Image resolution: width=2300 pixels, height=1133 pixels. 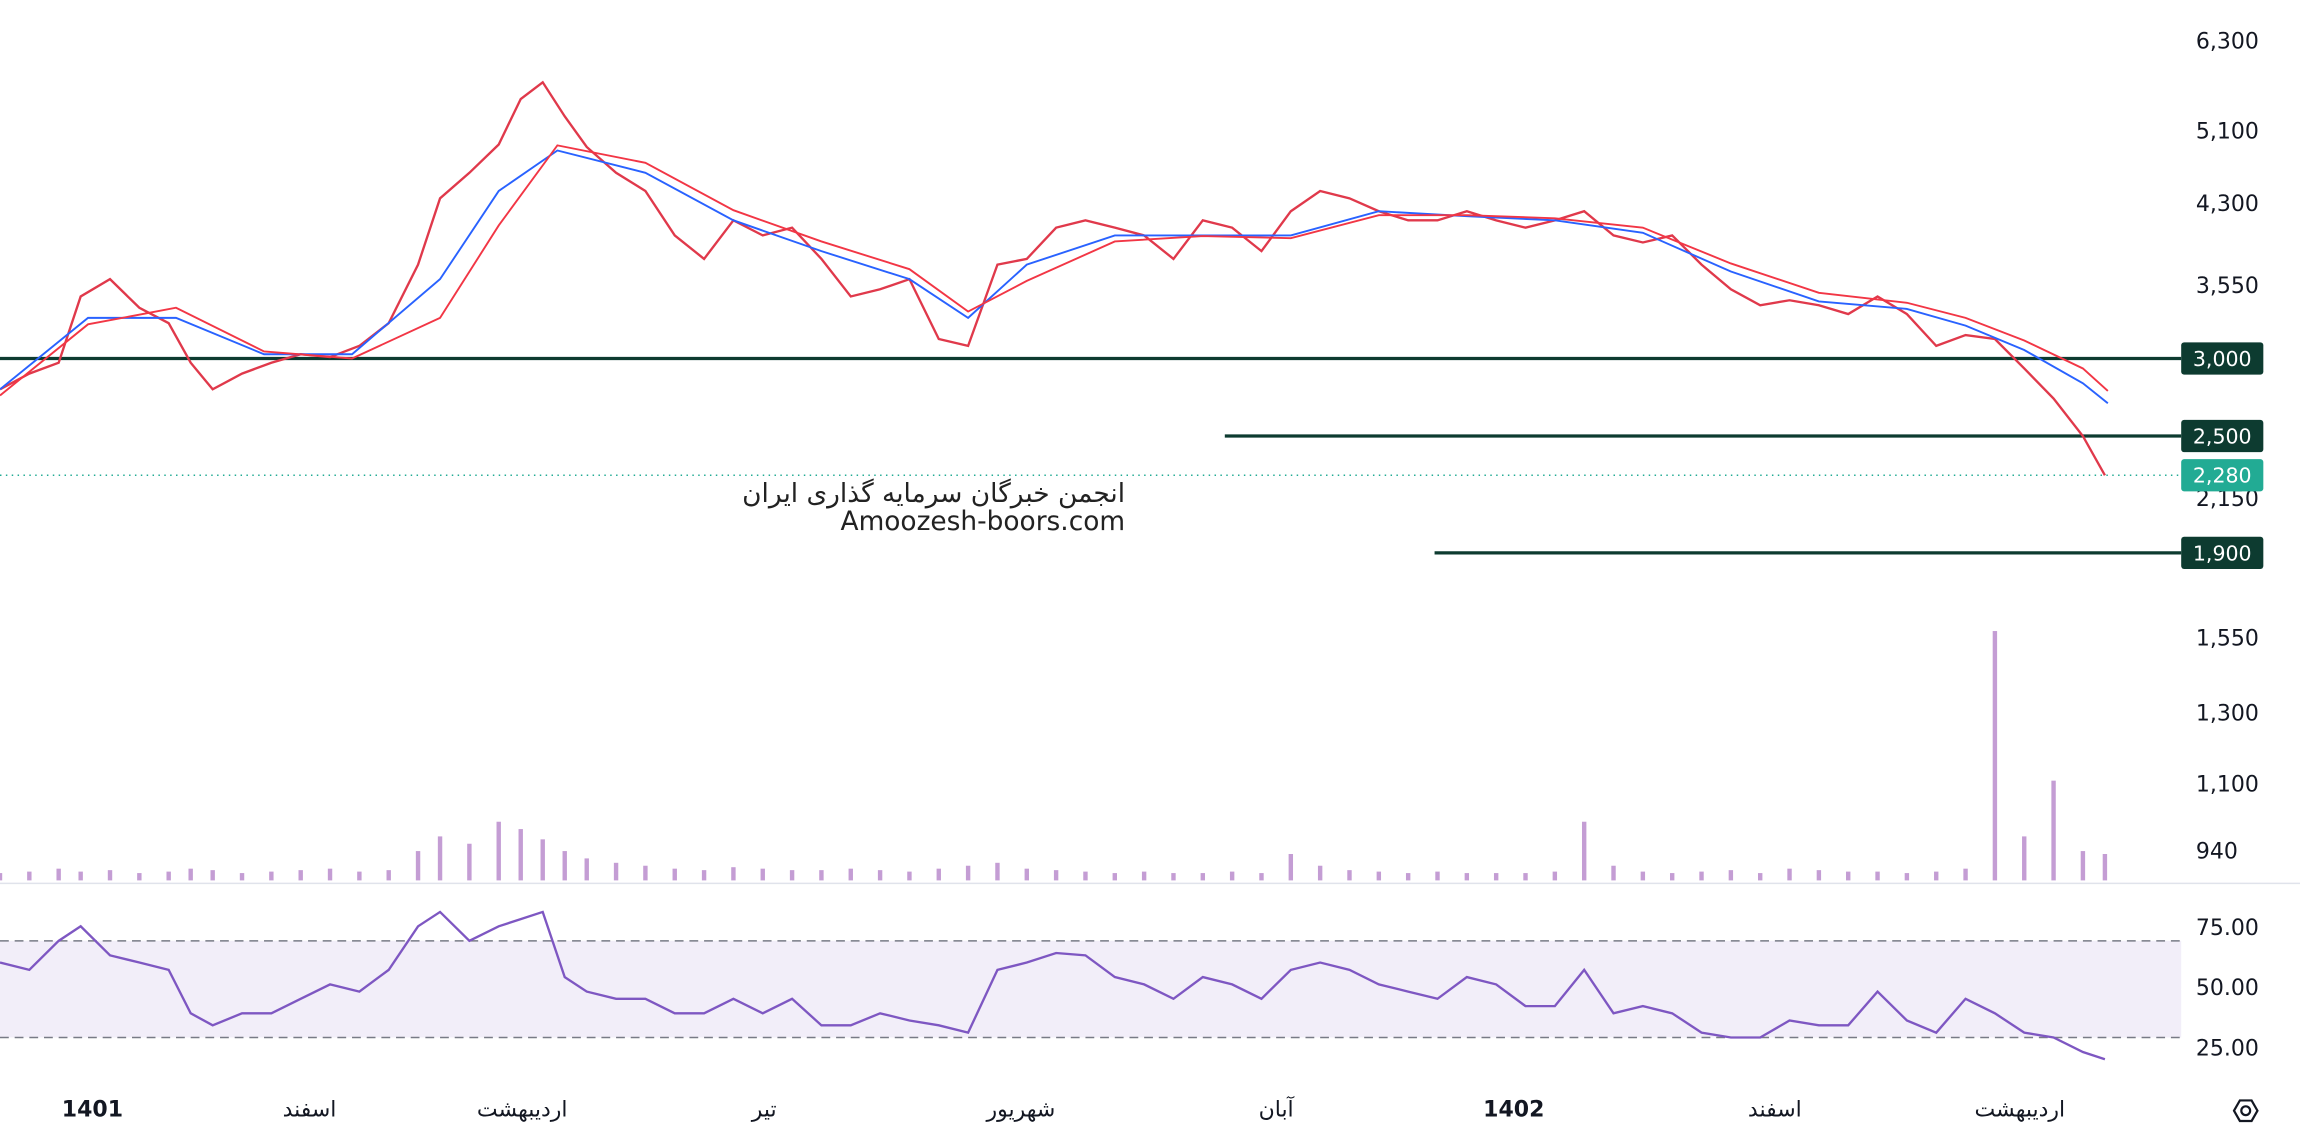 I want to click on x-tick-label: شهریور, so click(x=1021, y=1110).